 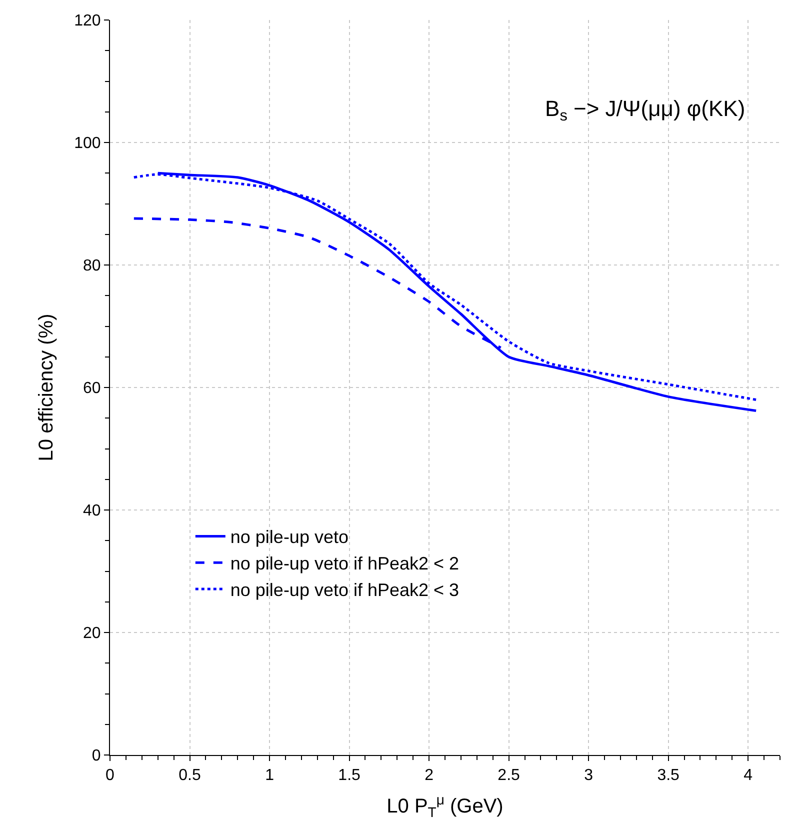 What do you see at coordinates (92, 633) in the screenshot?
I see `y-tick-label: 20` at bounding box center [92, 633].